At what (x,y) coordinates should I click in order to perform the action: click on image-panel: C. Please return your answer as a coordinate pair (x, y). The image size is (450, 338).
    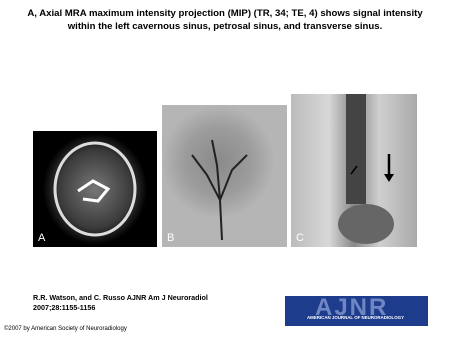
    Looking at the image, I should click on (354, 170).